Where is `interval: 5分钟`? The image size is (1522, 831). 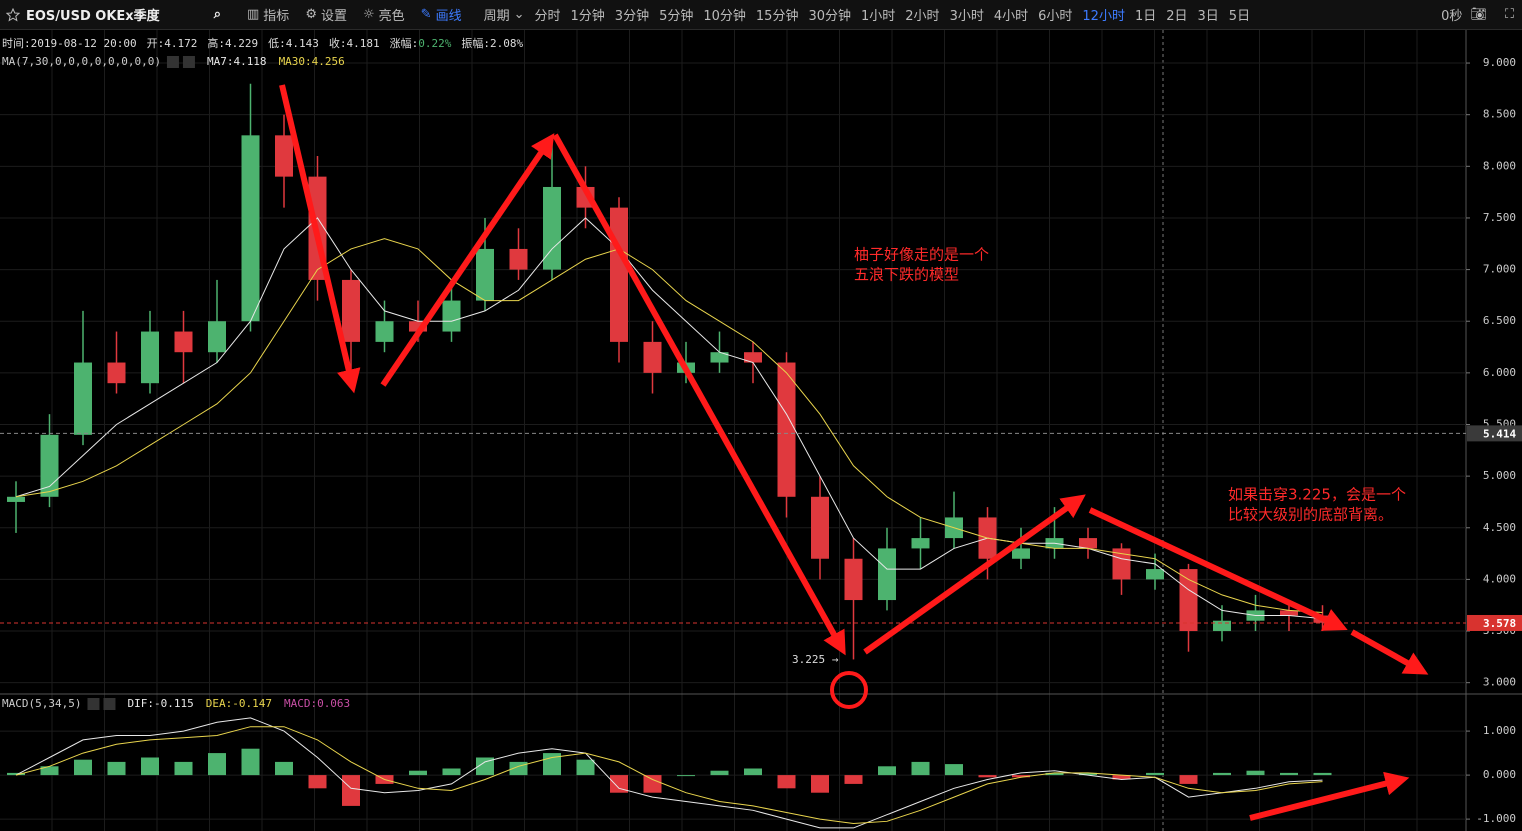 interval: 5分钟 is located at coordinates (676, 16).